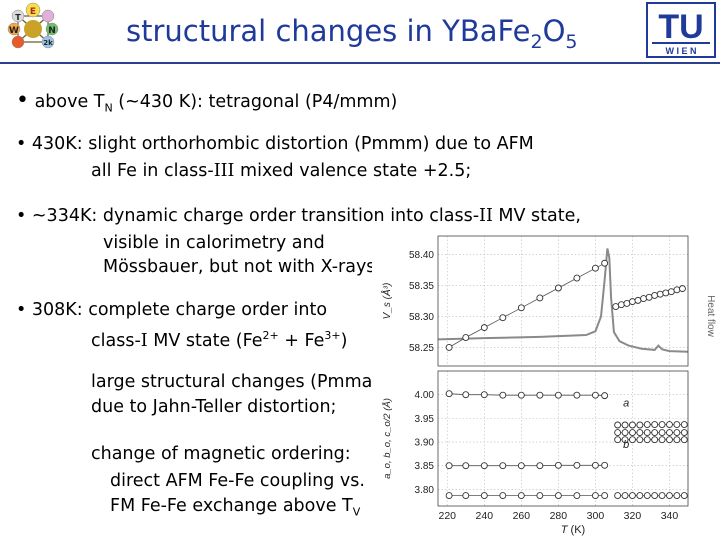 This screenshot has height=540, width=720. Describe the element at coordinates (214, 243) in the screenshot. I see `text-line: visible in calorimetry and` at that location.